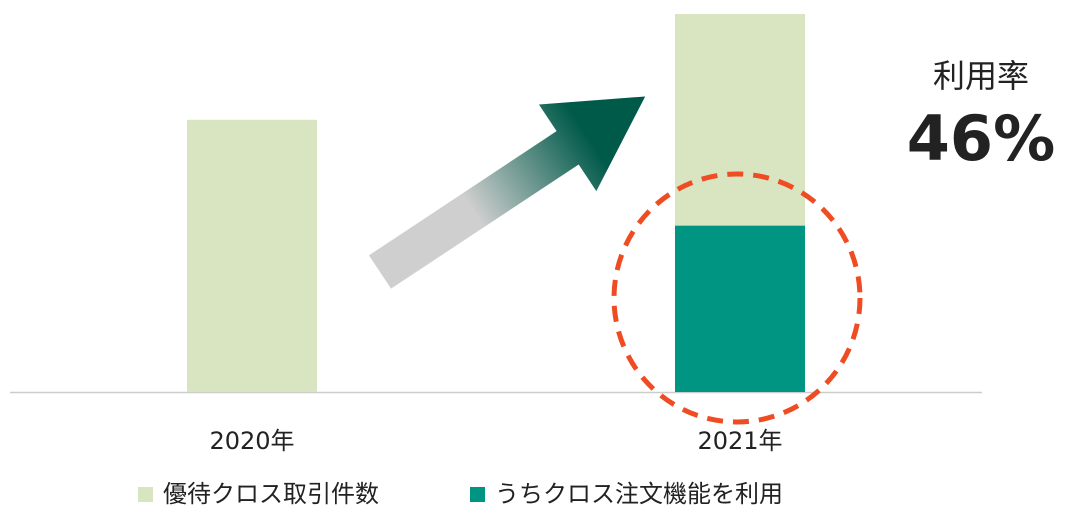 Image resolution: width=1075 pixels, height=509 pixels. Describe the element at coordinates (271, 494) in the screenshot. I see `legend-label: 優待クロス取引件数` at that location.